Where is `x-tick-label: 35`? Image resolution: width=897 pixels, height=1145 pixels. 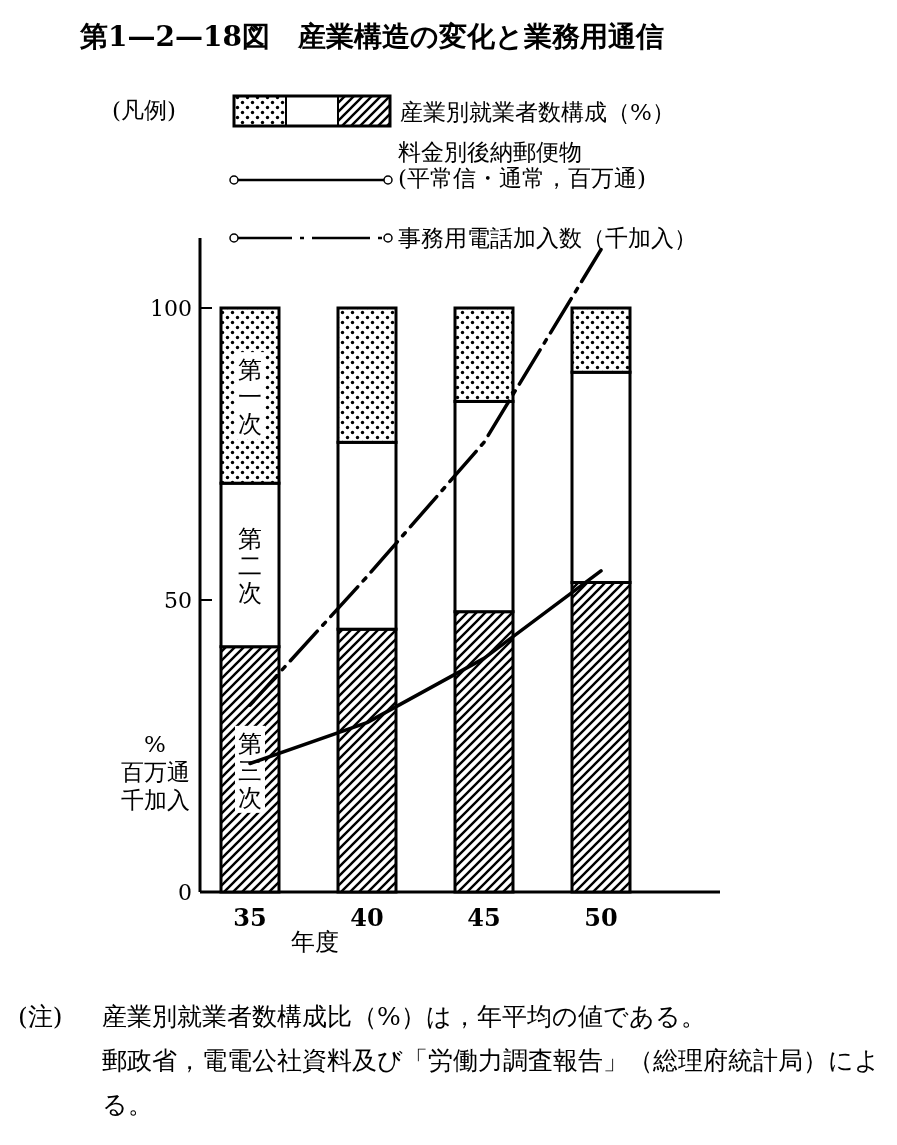 x-tick-label: 35 is located at coordinates (250, 917).